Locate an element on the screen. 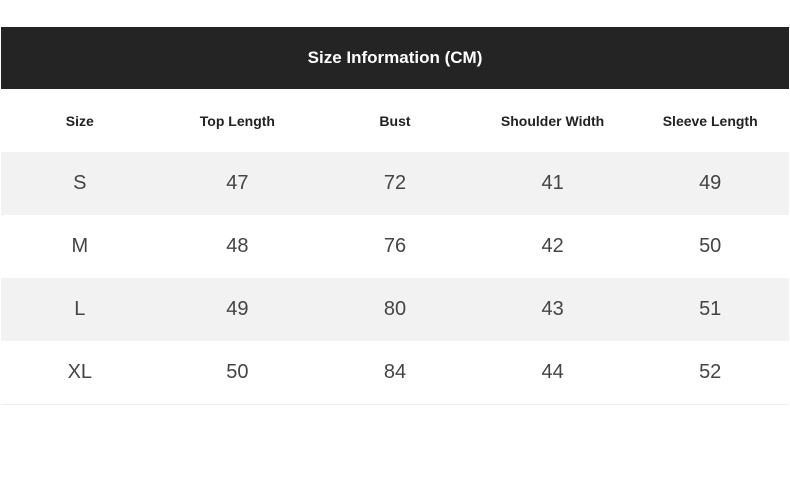 This screenshot has height=500, width=790. header-size: Size is located at coordinates (79, 120).